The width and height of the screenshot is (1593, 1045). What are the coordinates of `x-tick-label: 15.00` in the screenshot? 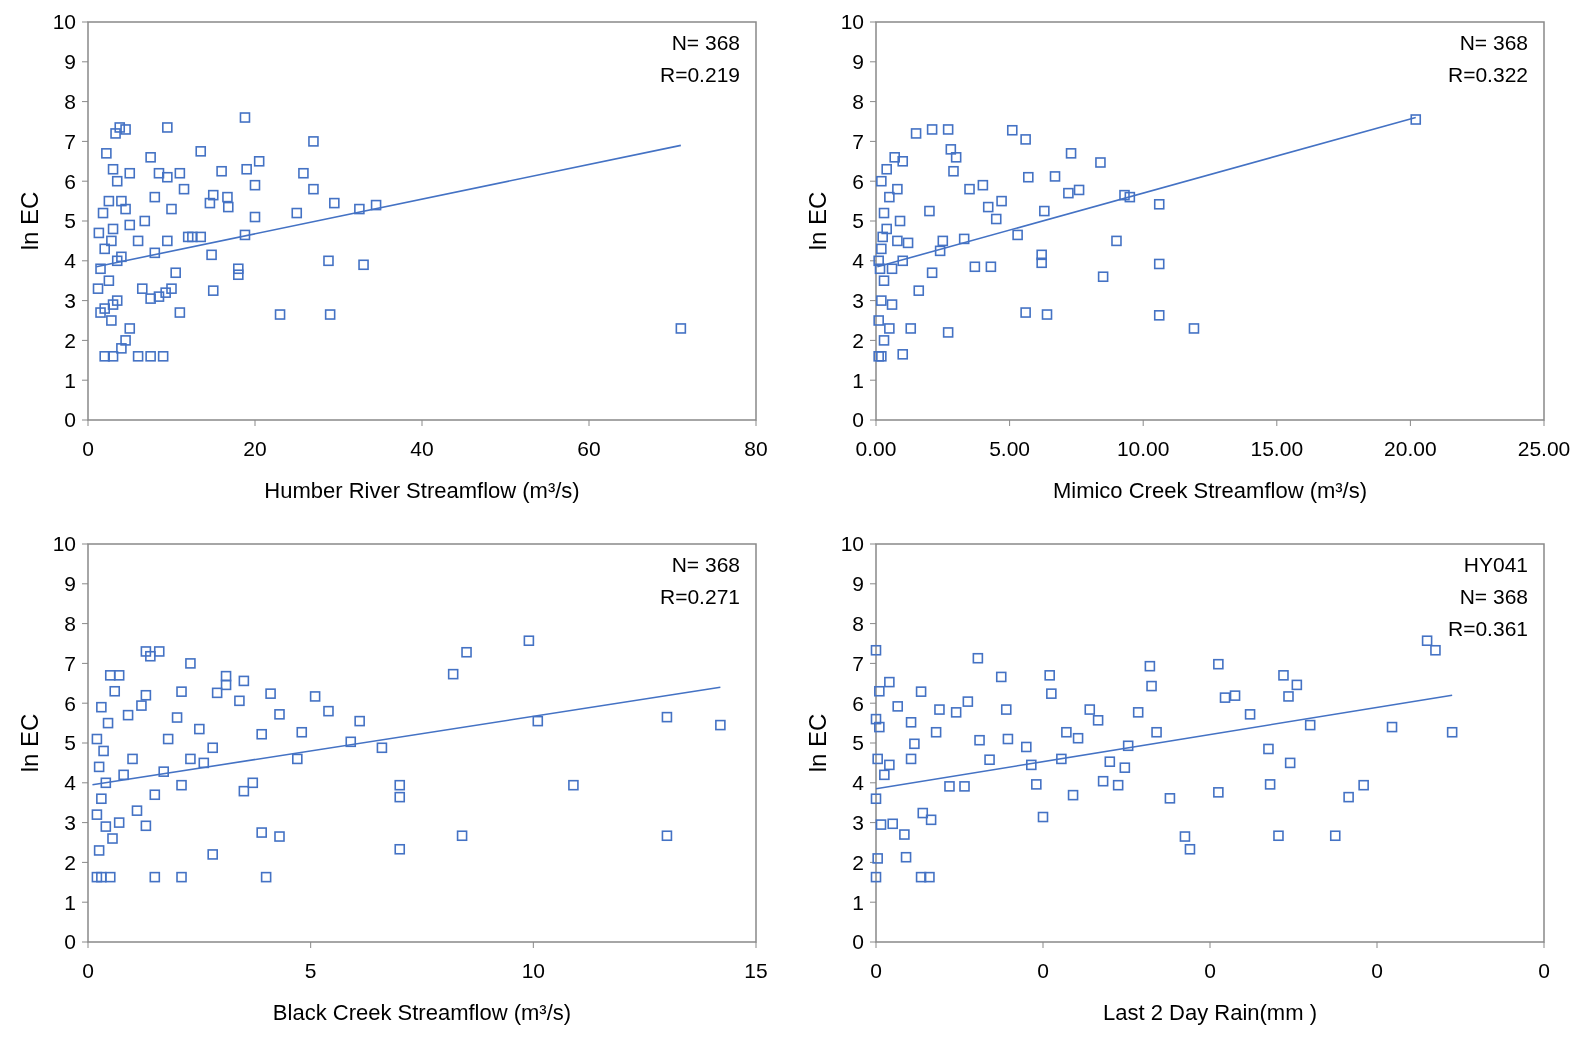 It's located at (1277, 448).